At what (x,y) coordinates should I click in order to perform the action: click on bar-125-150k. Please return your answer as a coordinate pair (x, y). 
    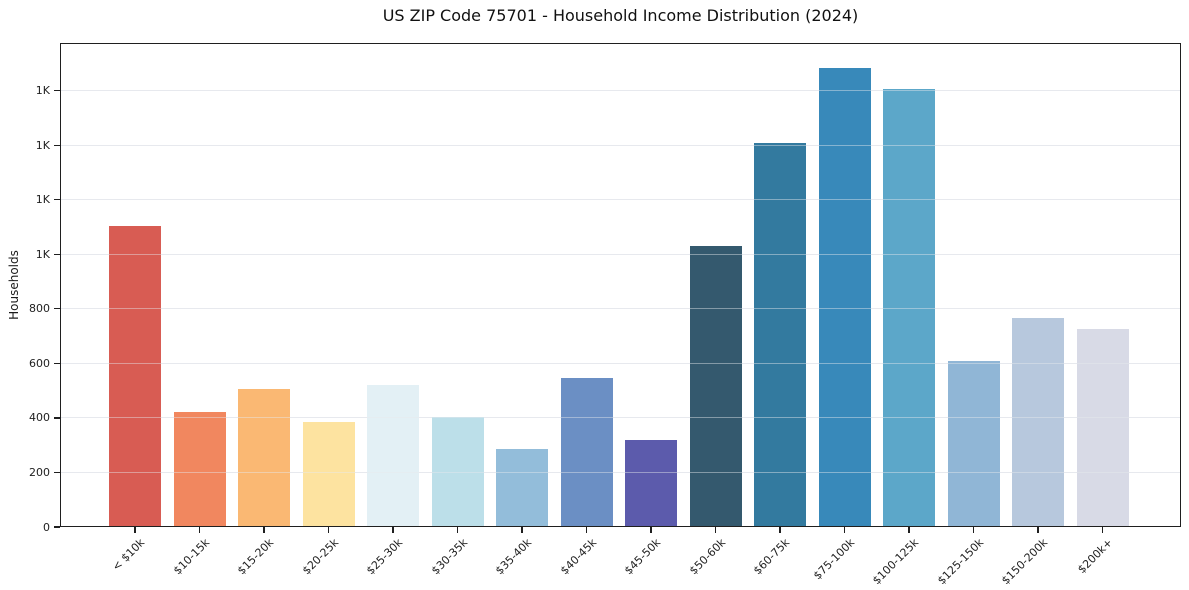
    Looking at the image, I should click on (973, 443).